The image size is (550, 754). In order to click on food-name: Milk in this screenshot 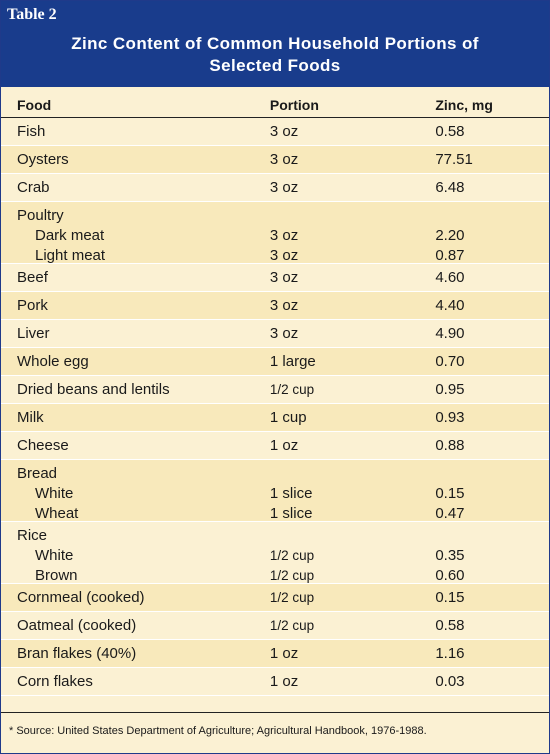, I will do `click(30, 417)`.